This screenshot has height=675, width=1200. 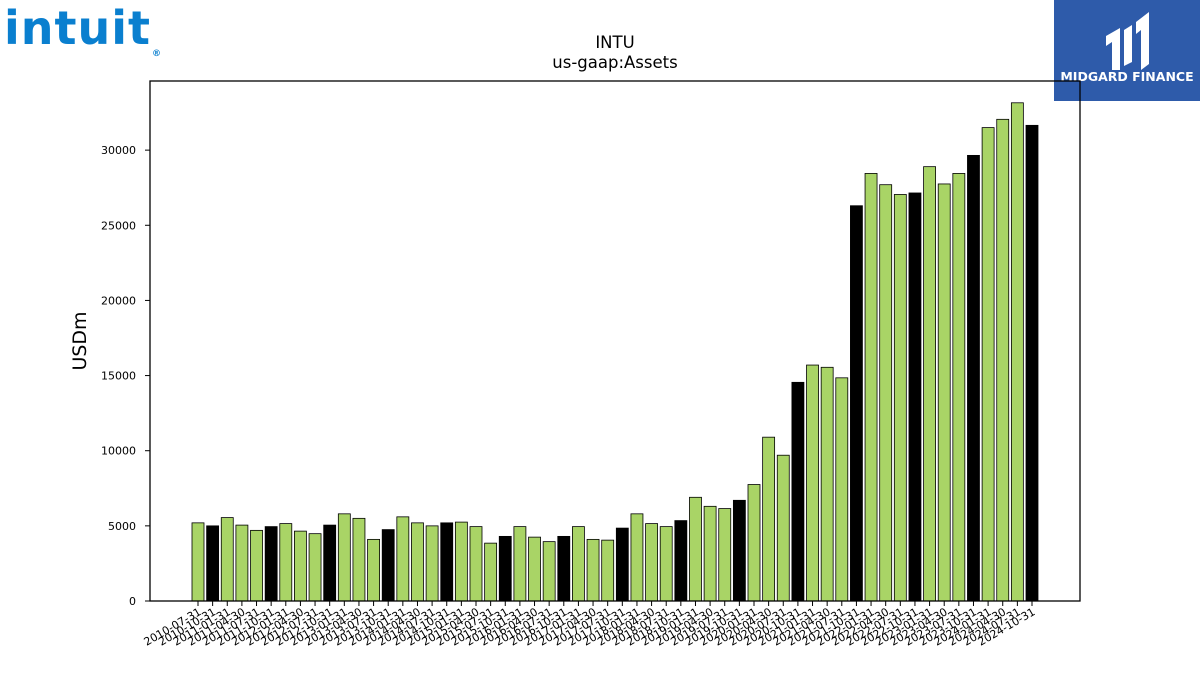 What do you see at coordinates (132, 601) in the screenshot?
I see `y-tick-label: 0` at bounding box center [132, 601].